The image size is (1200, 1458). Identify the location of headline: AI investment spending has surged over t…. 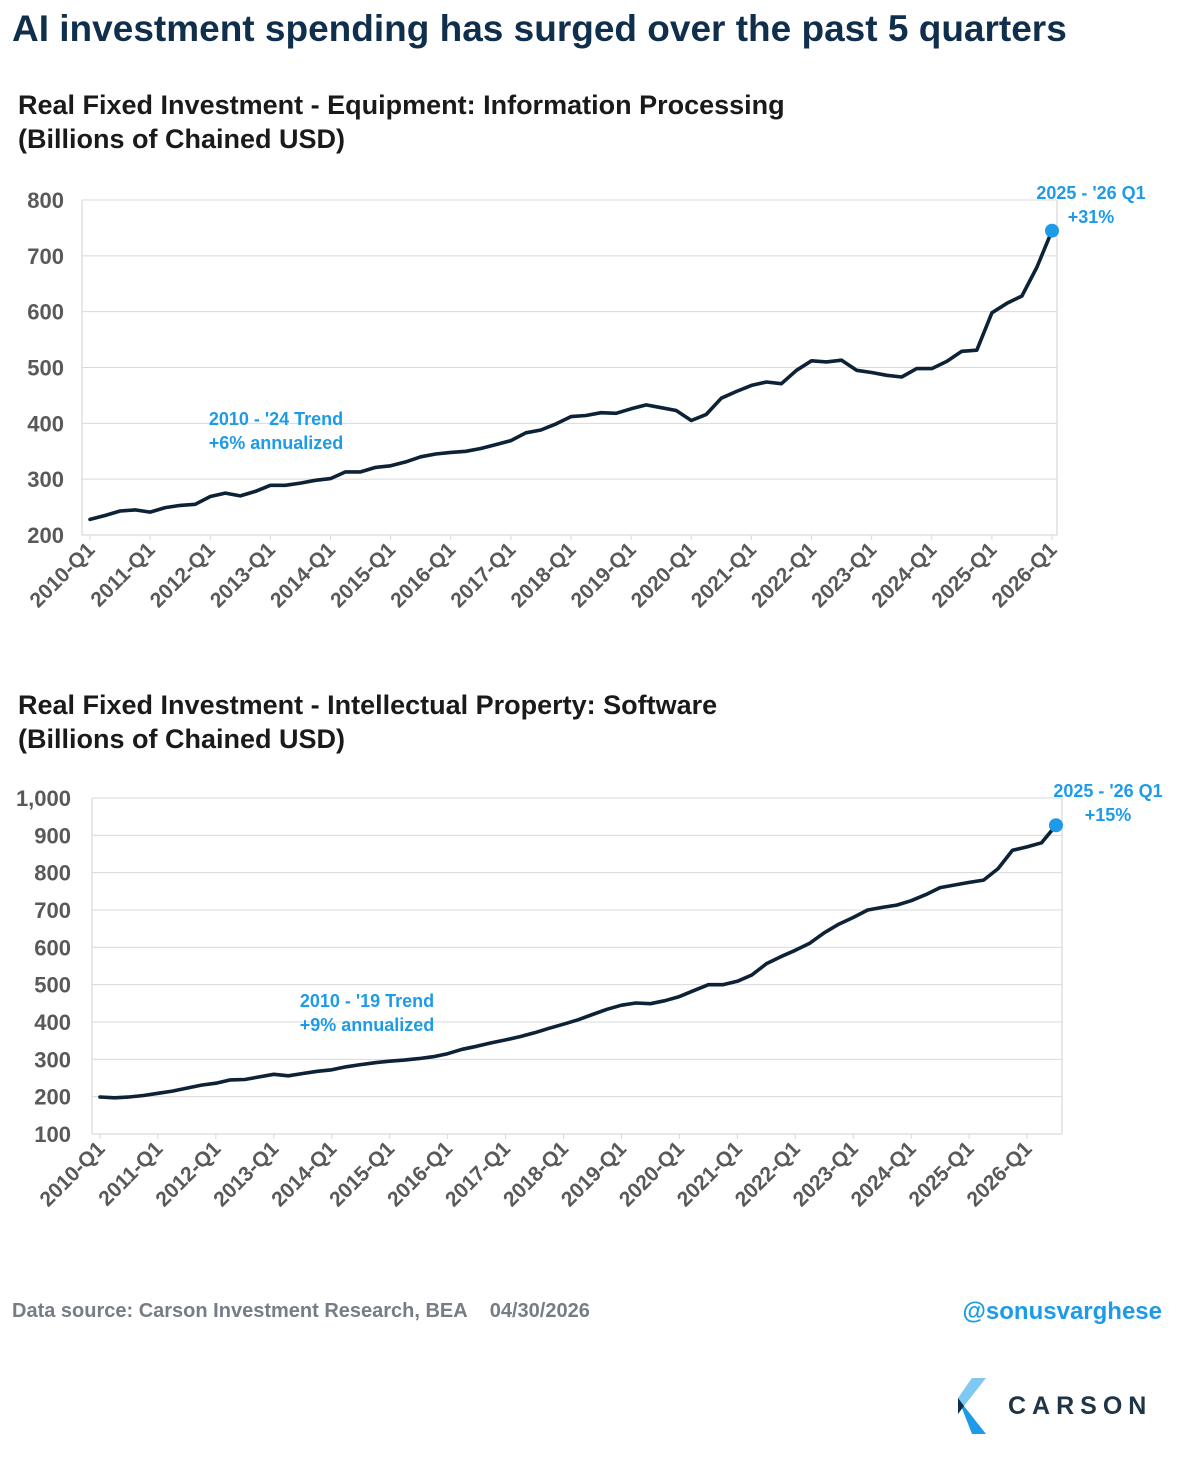
(539, 28).